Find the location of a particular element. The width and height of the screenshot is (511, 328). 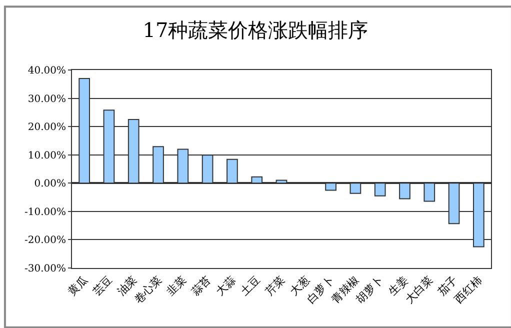

x-tick-label: 芸豆 is located at coordinates (102, 286).